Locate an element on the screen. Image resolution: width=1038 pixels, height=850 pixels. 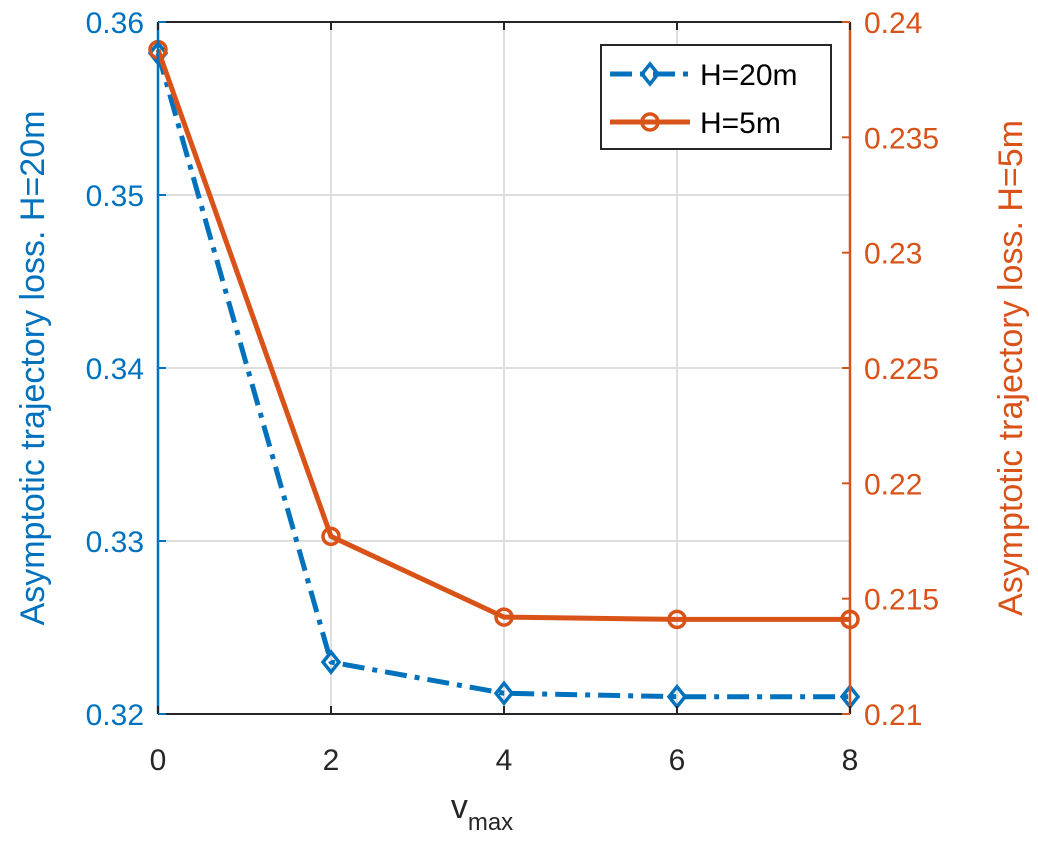
x-axis-label-main: v is located at coordinates (459, 807).